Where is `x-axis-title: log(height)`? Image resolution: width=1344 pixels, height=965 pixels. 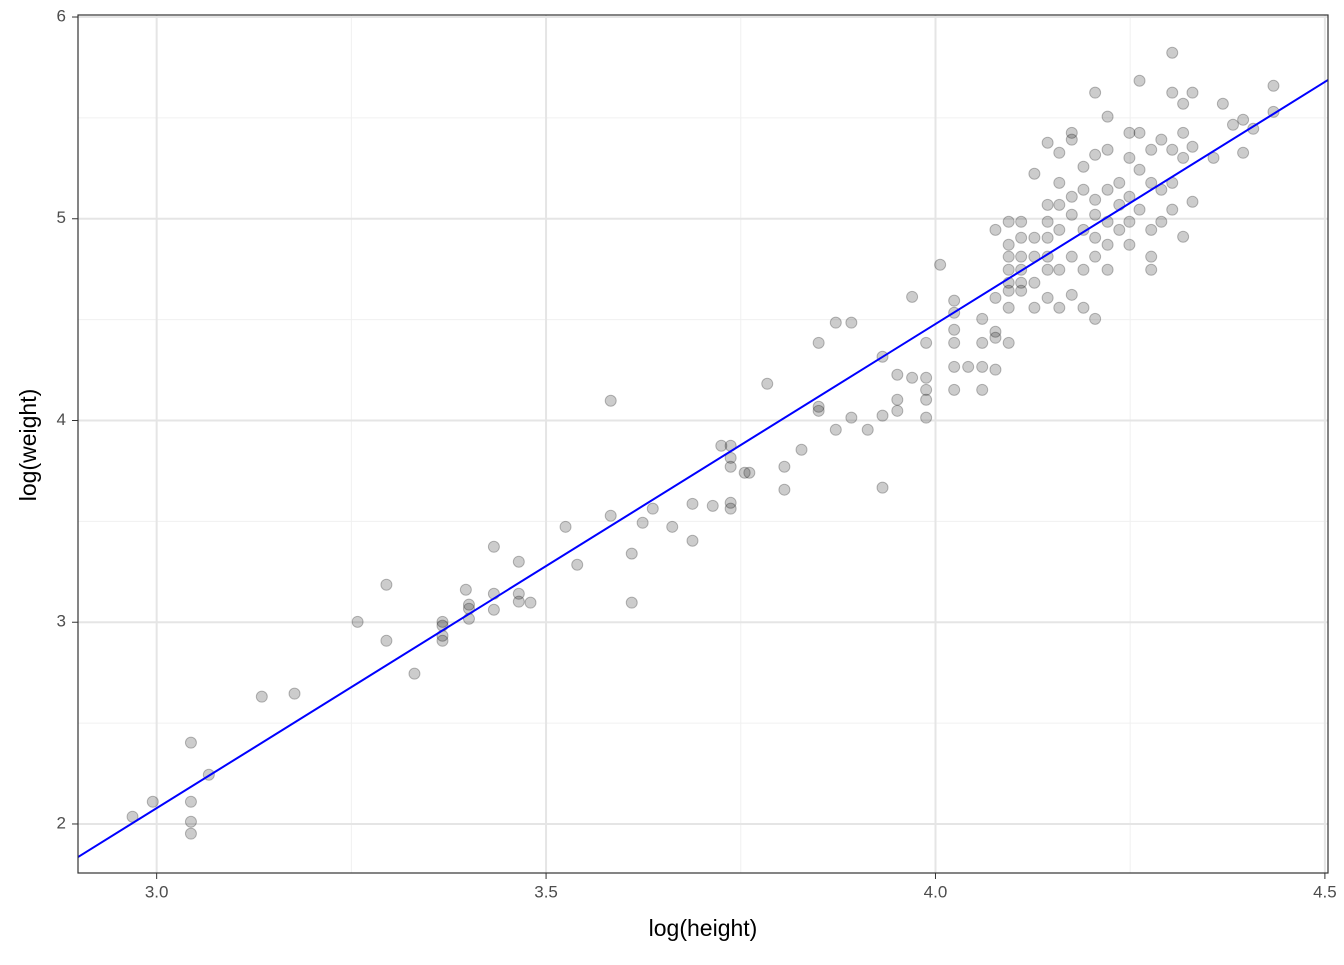 x-axis-title: log(height) is located at coordinates (703, 928).